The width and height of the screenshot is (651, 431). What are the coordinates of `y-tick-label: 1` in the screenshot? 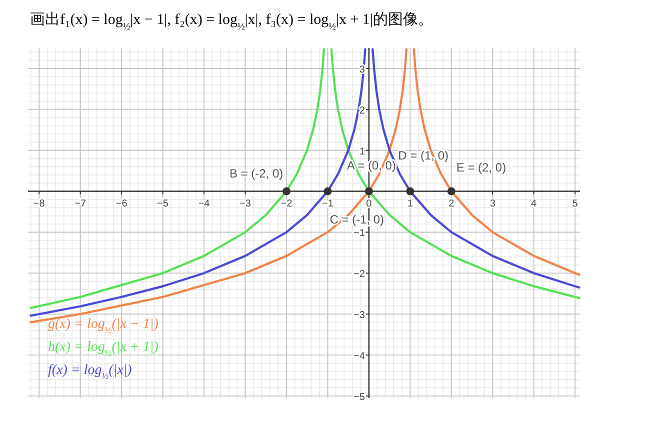 It's located at (362, 152).